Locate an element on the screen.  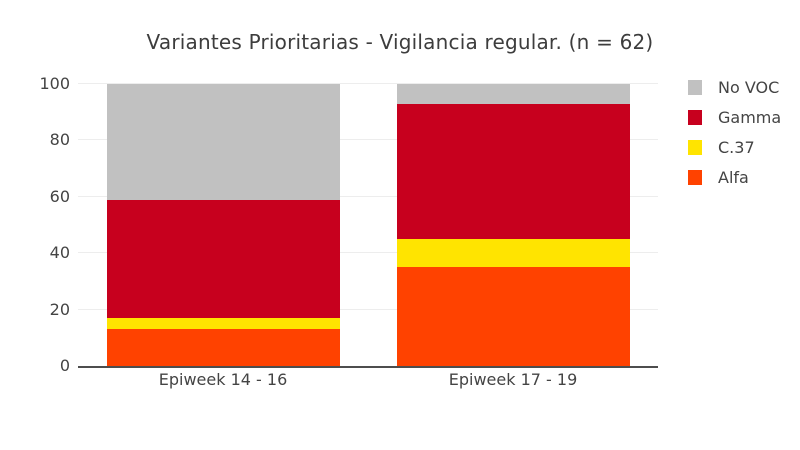
y-tick-label-20: 20 is located at coordinates (59, 309).